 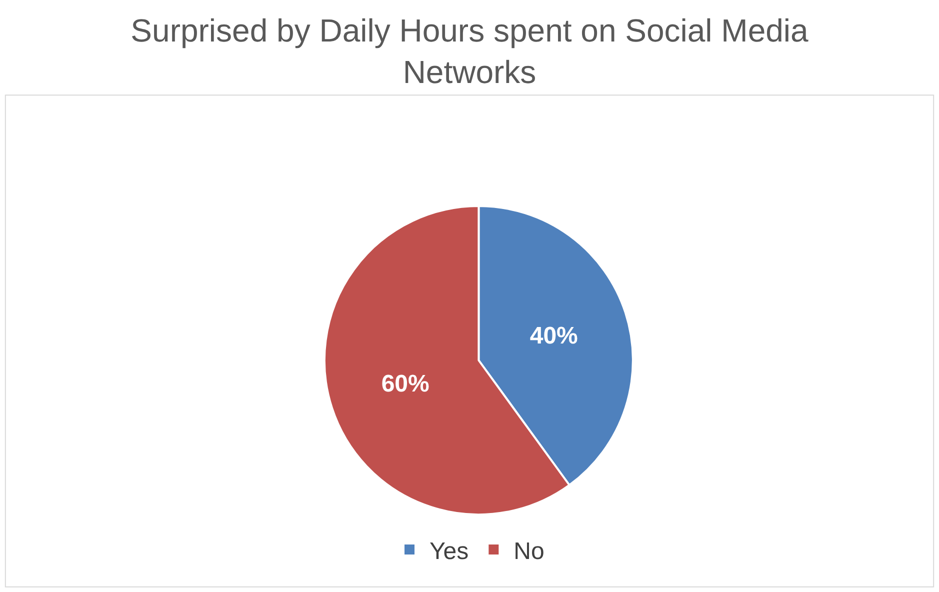 I want to click on legend-label: Yes, so click(x=449, y=551).